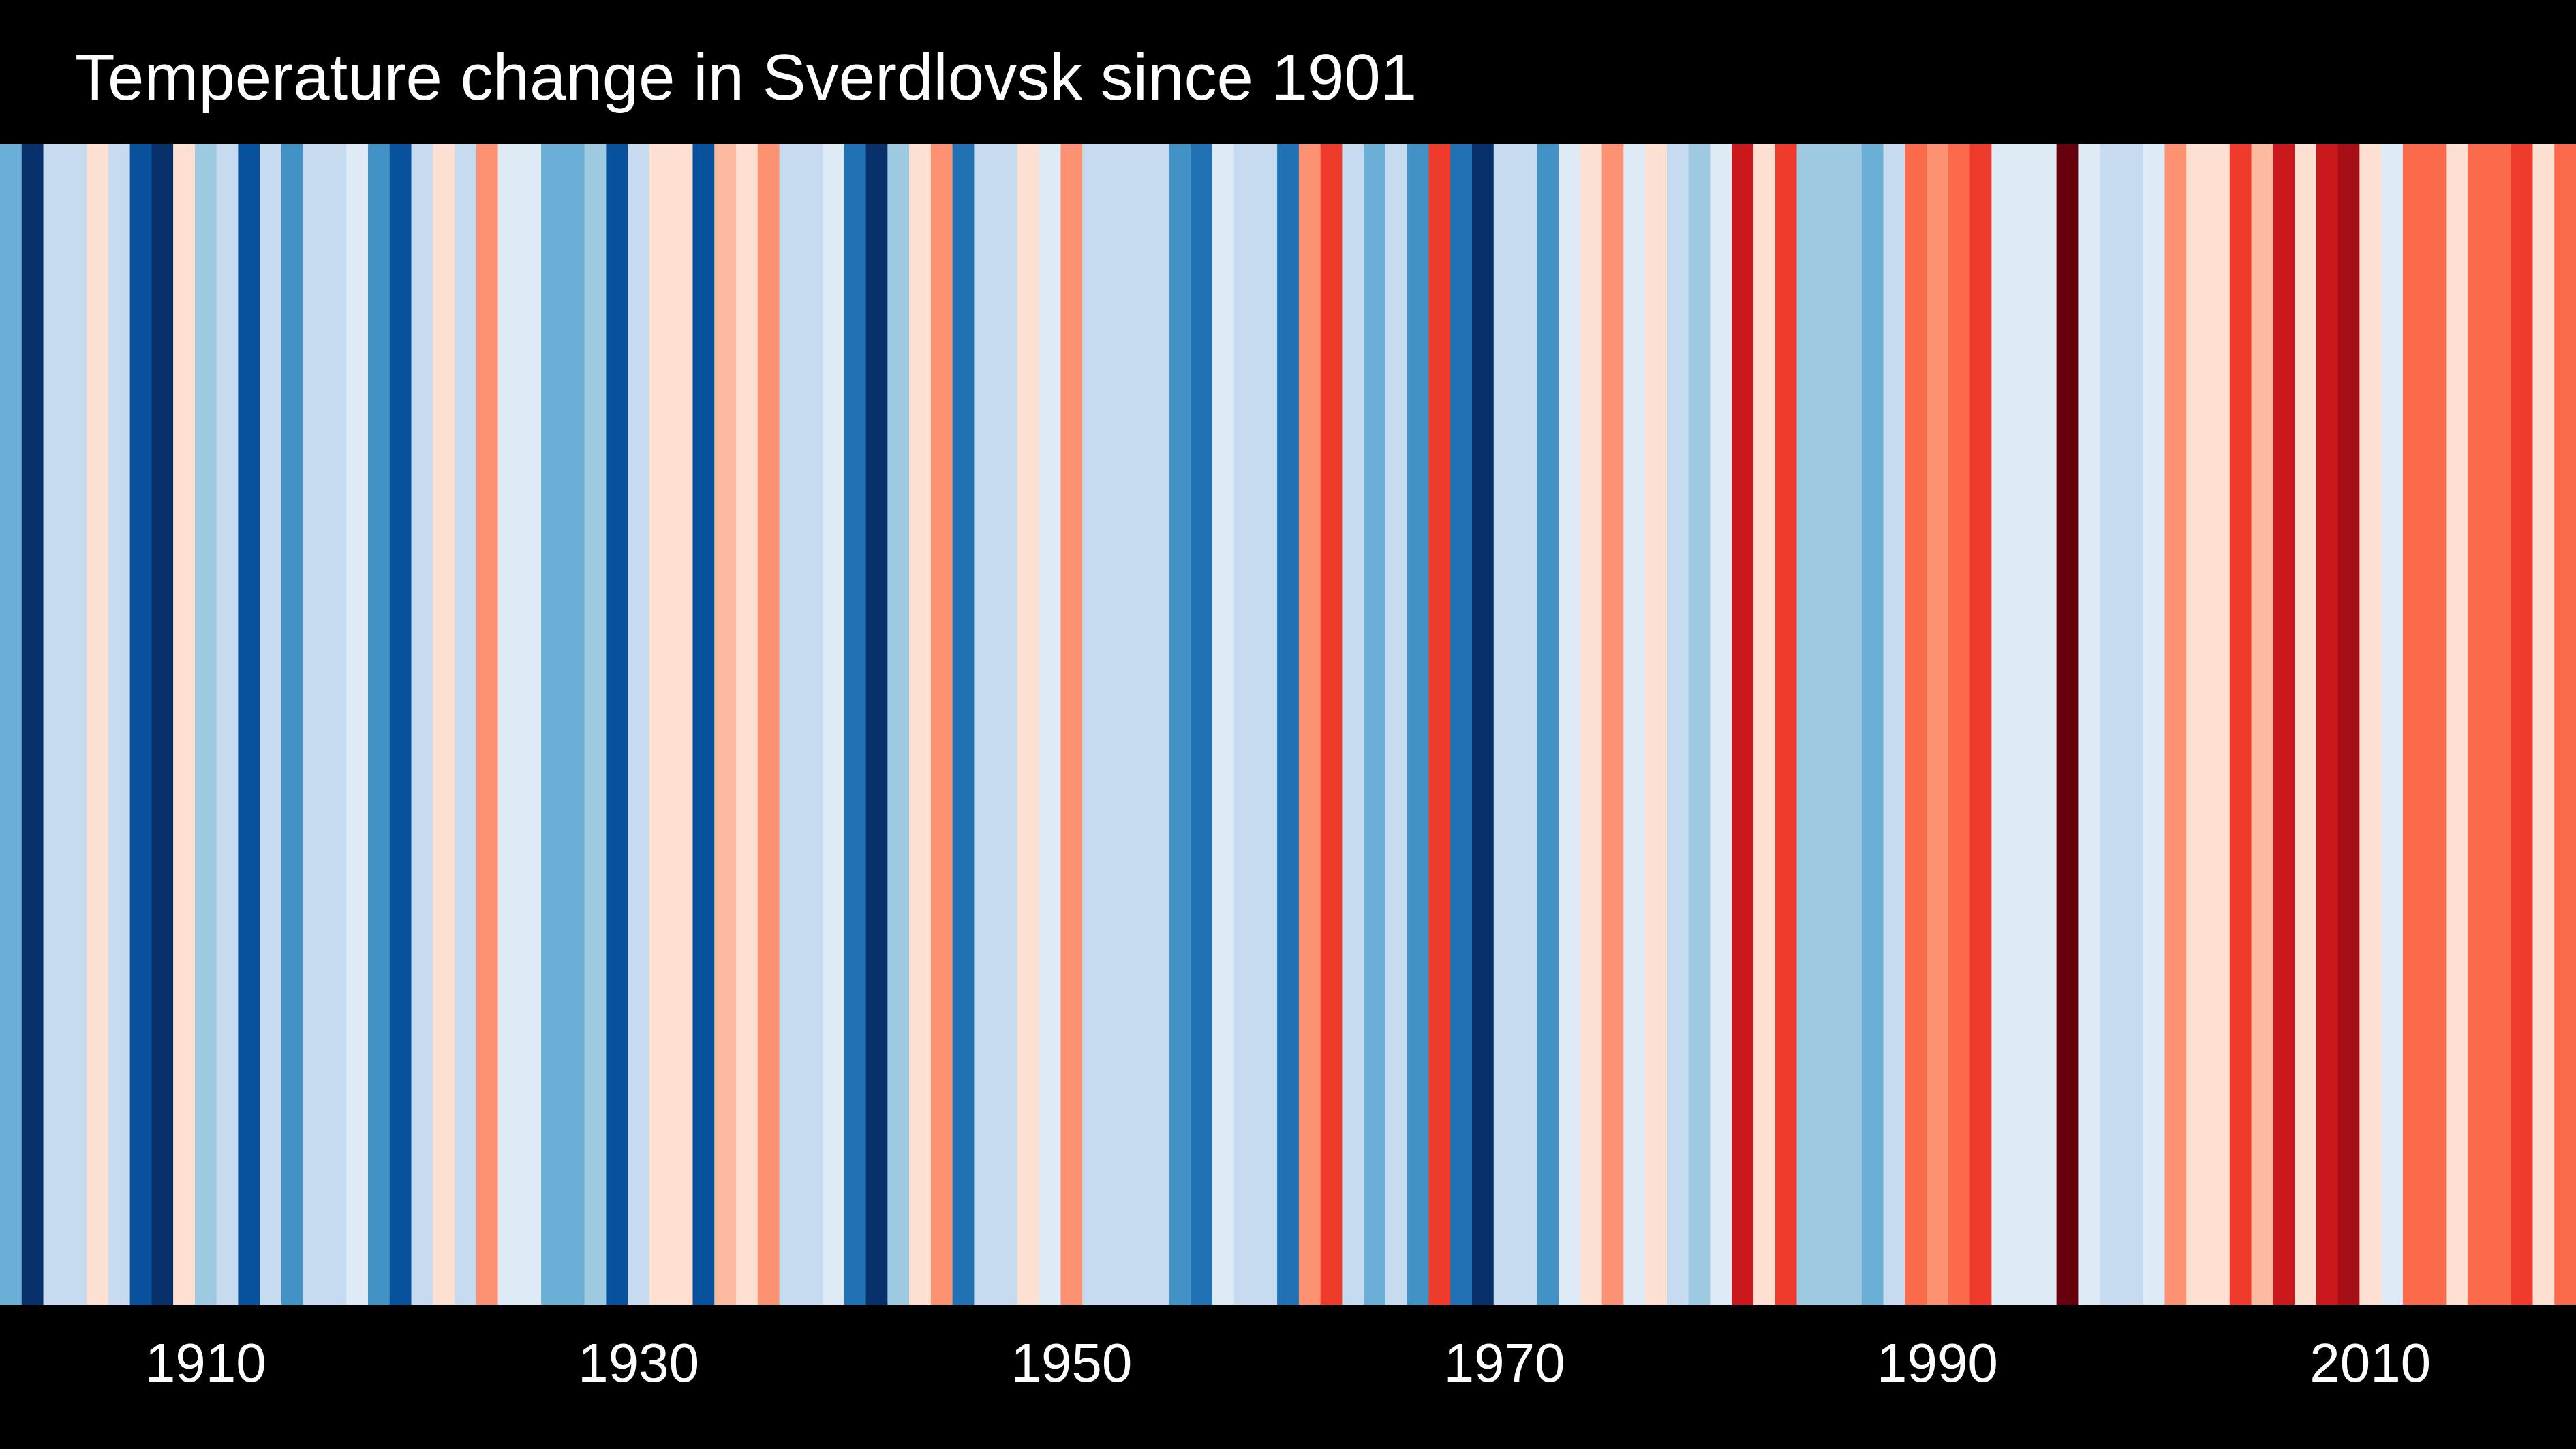 The height and width of the screenshot is (1449, 2576). I want to click on stripe-1904, so click(76, 724).